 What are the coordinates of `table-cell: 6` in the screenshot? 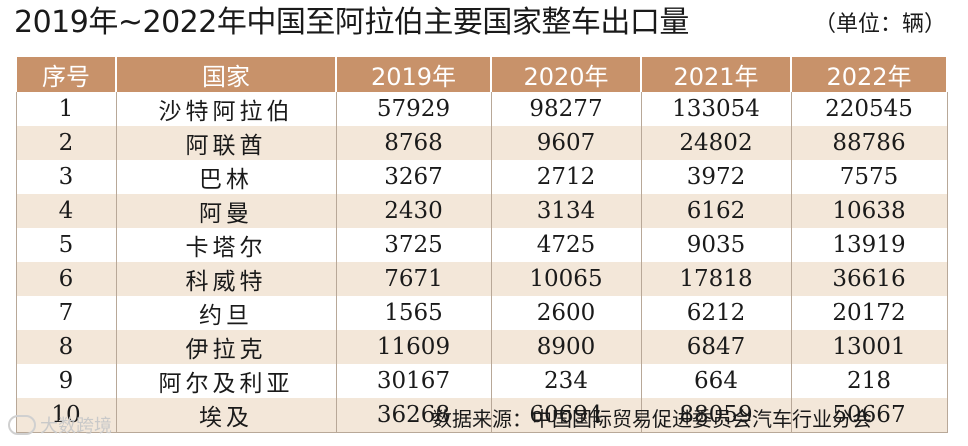 It's located at (66, 279).